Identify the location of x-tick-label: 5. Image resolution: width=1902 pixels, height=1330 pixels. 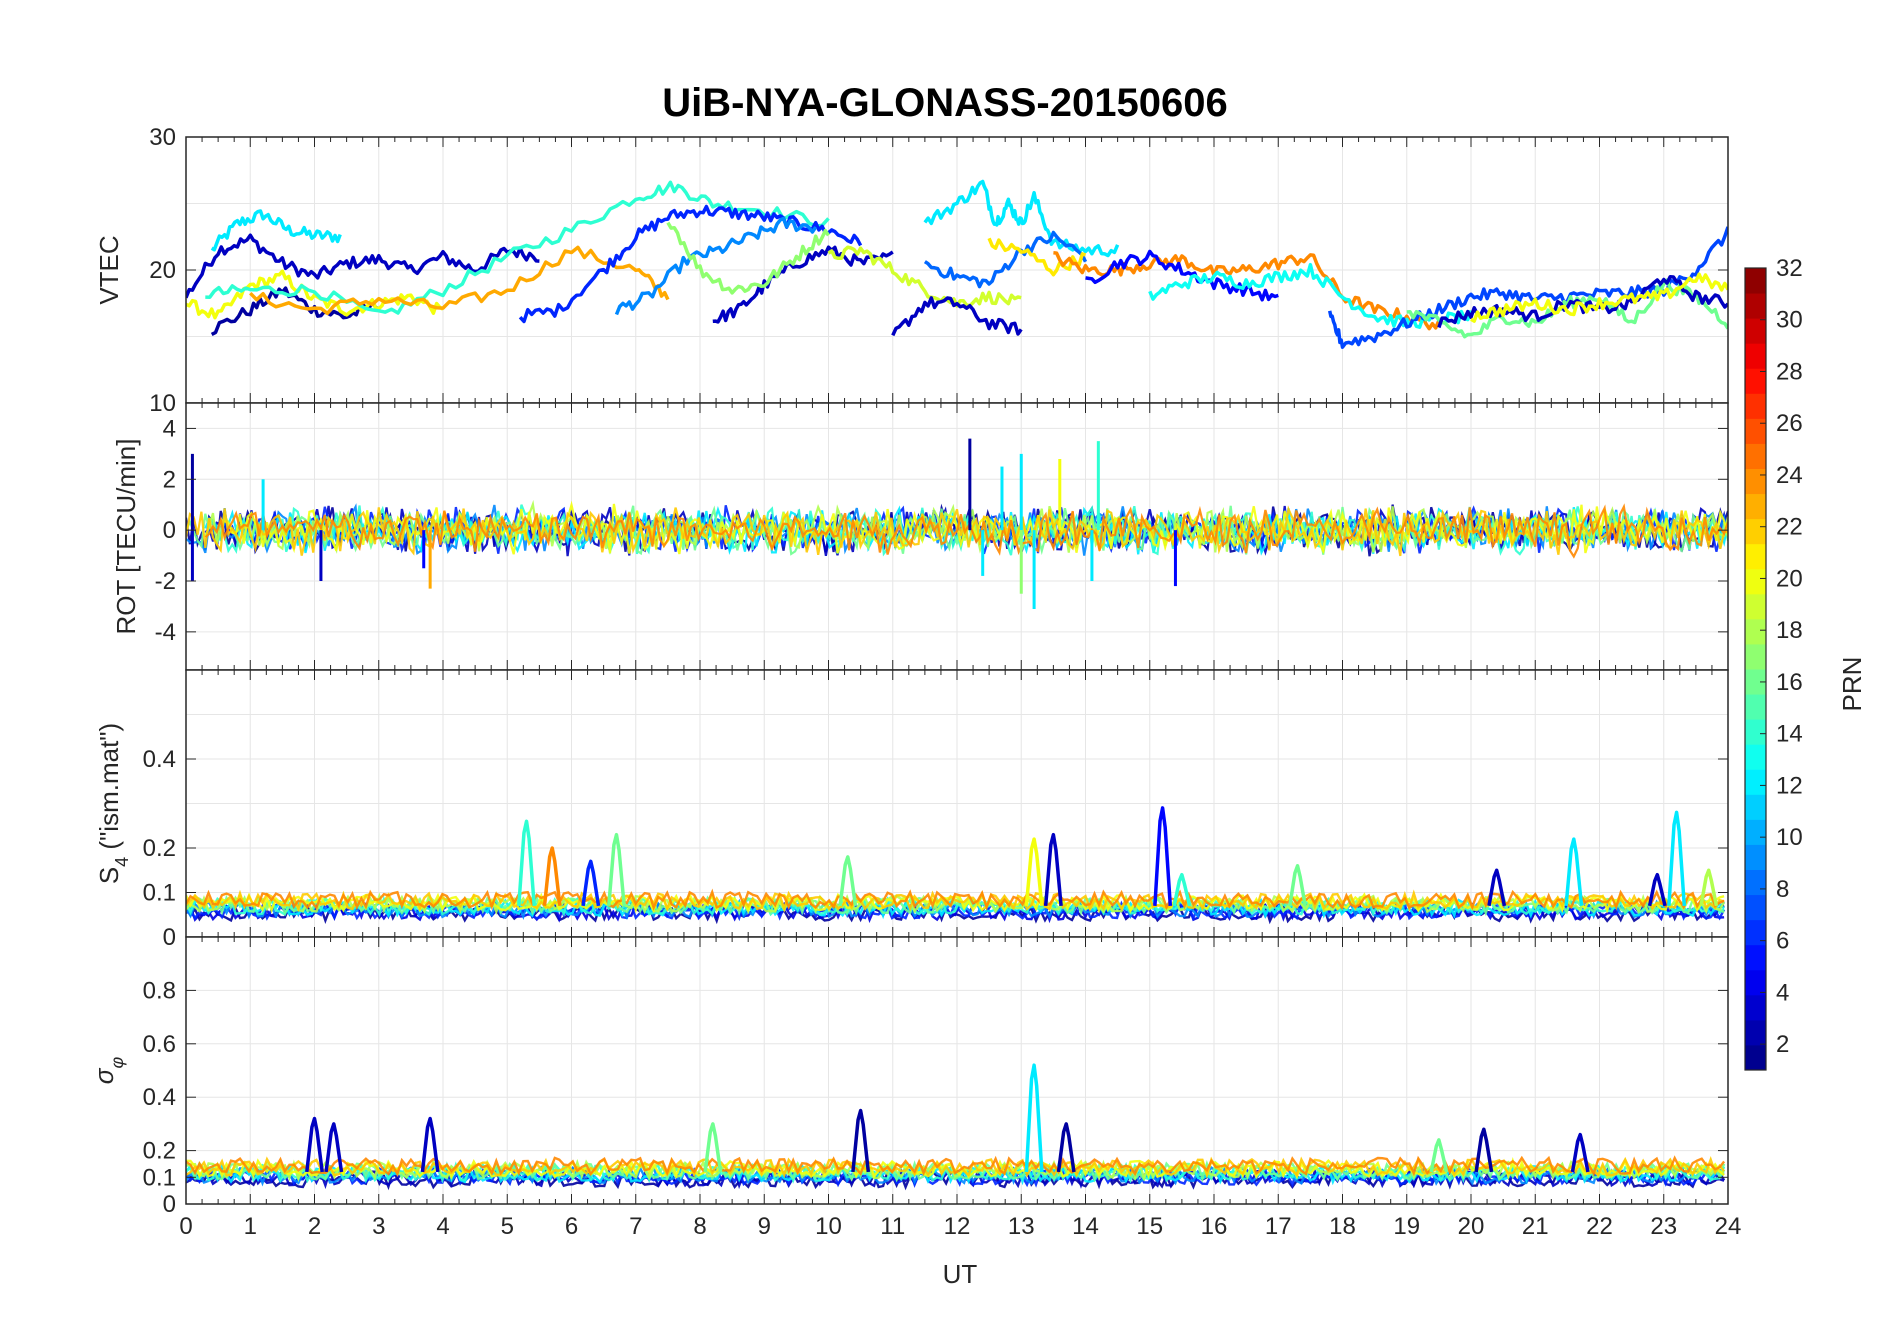
(507, 1226).